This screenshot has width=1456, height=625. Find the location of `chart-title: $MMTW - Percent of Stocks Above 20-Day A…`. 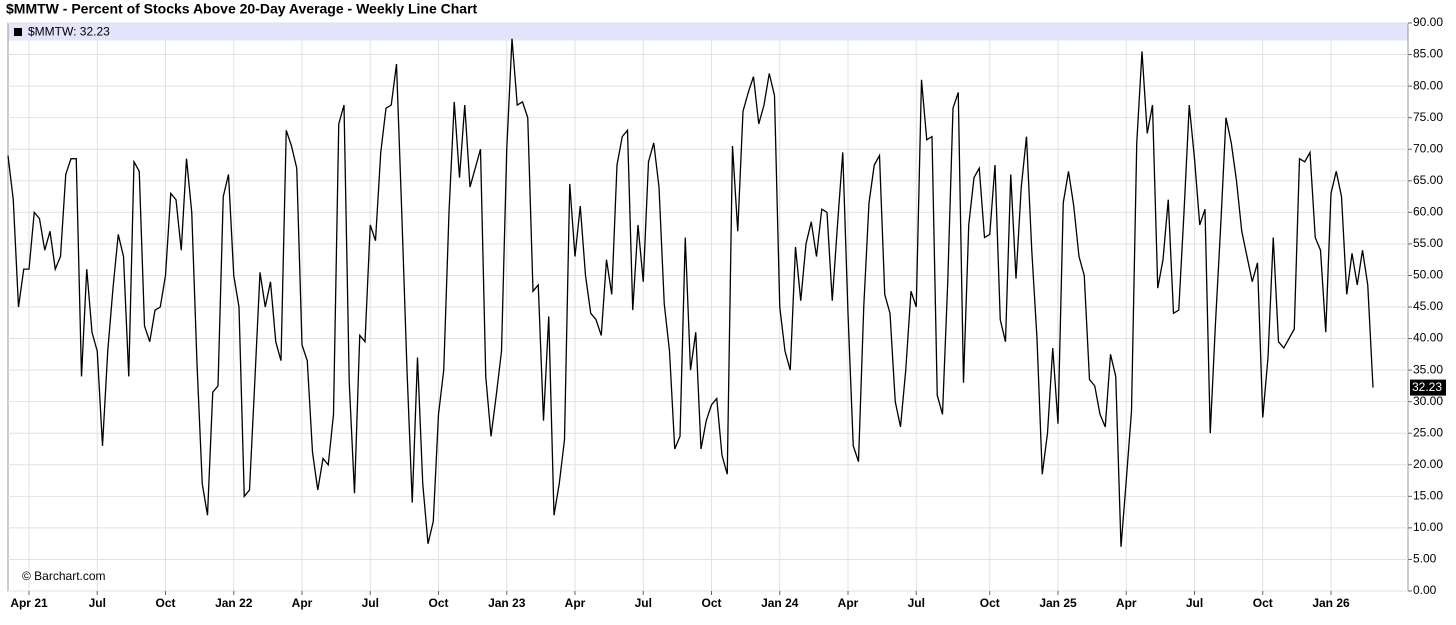

chart-title: $MMTW - Percent of Stocks Above 20-Day A… is located at coordinates (242, 9).